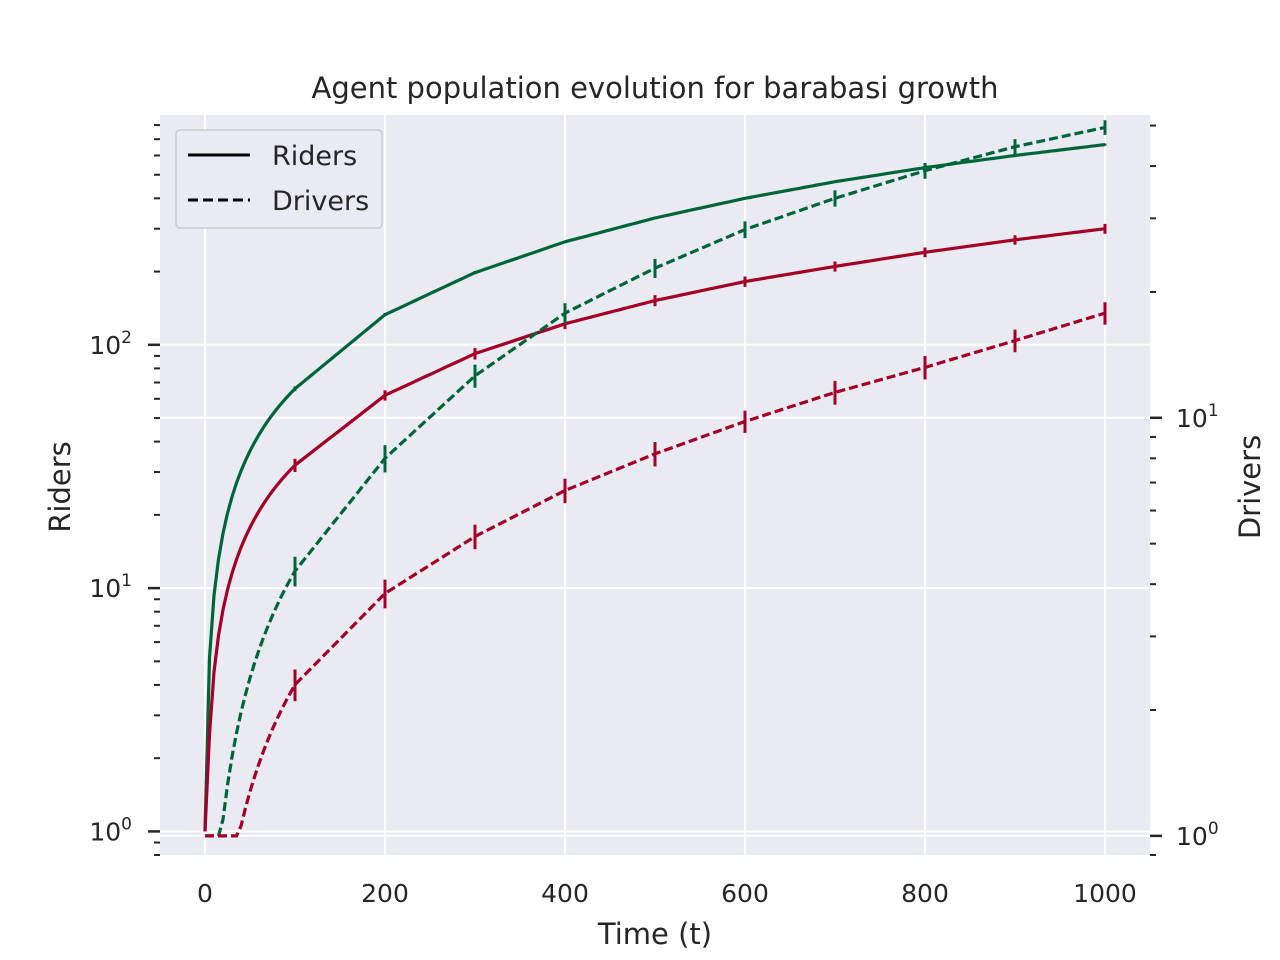 The image size is (1280, 960). I want to click on legend-label-riders: Riders, so click(314, 156).